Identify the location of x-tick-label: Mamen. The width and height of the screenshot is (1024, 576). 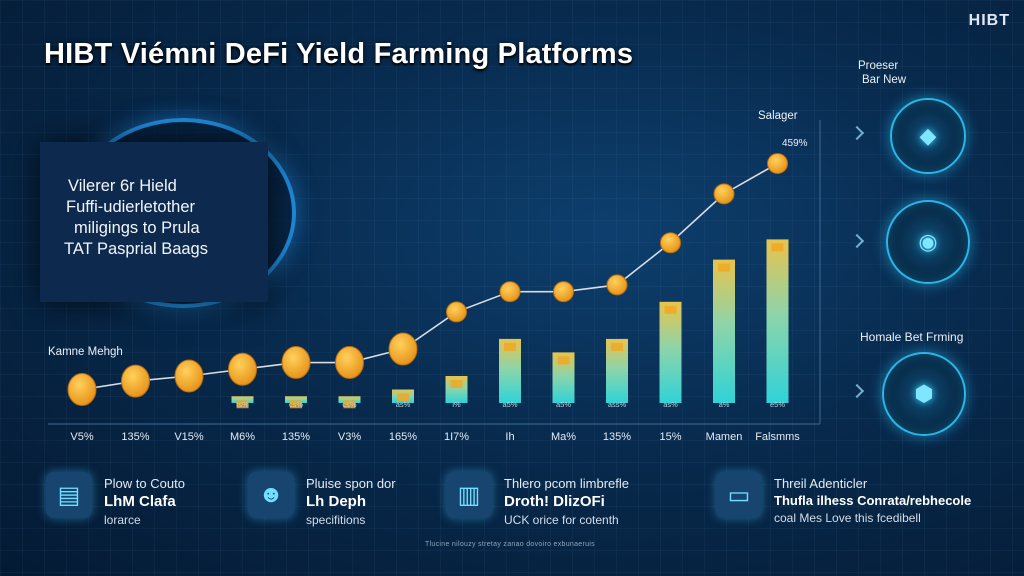
(724, 437).